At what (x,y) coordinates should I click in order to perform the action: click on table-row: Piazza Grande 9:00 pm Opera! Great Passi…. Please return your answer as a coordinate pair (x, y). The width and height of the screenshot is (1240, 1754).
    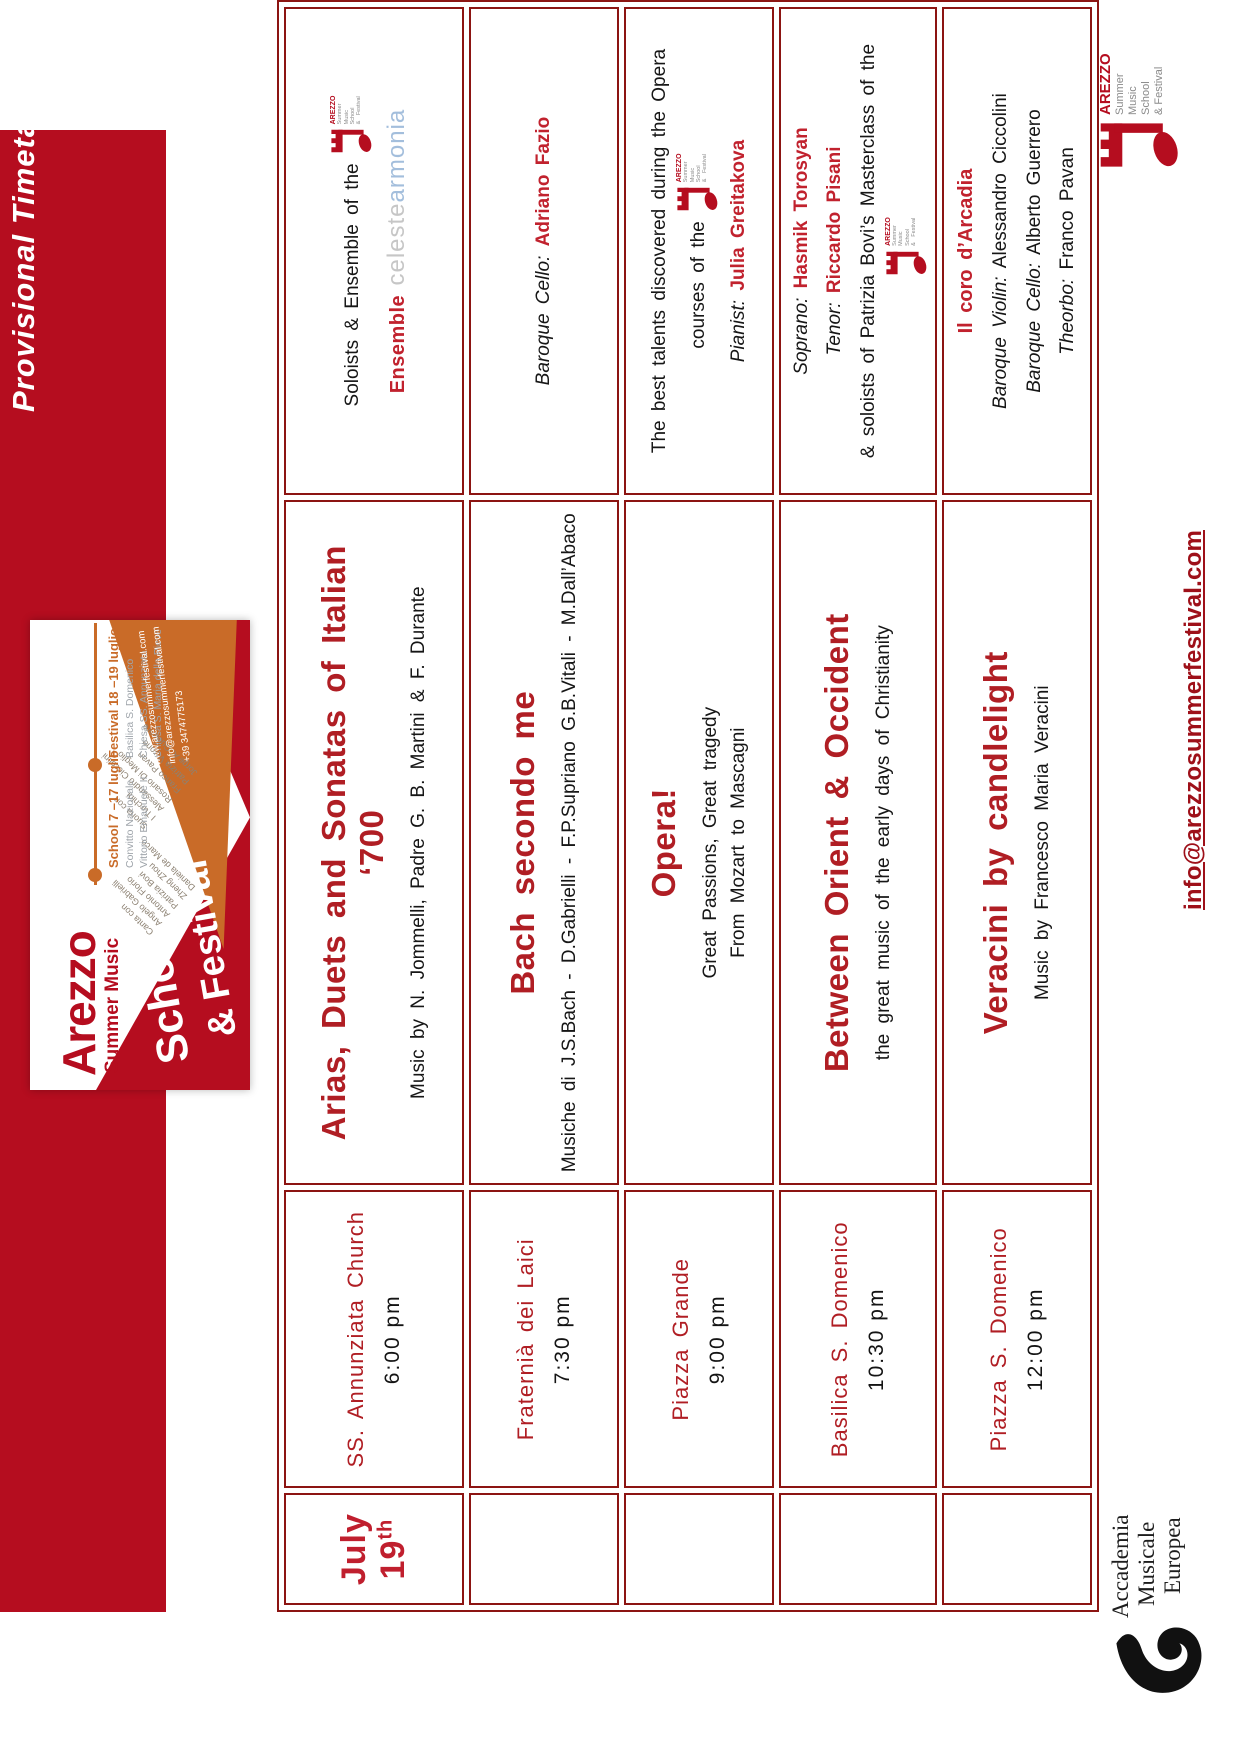
    Looking at the image, I should click on (699, 806).